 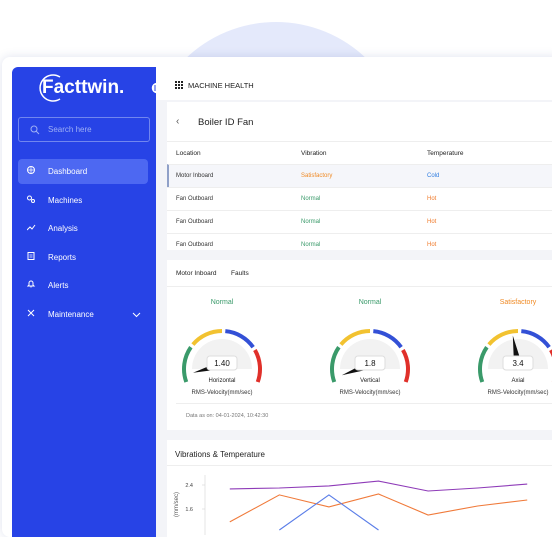 What do you see at coordinates (83, 285) in the screenshot?
I see `nav-item: Alerts` at bounding box center [83, 285].